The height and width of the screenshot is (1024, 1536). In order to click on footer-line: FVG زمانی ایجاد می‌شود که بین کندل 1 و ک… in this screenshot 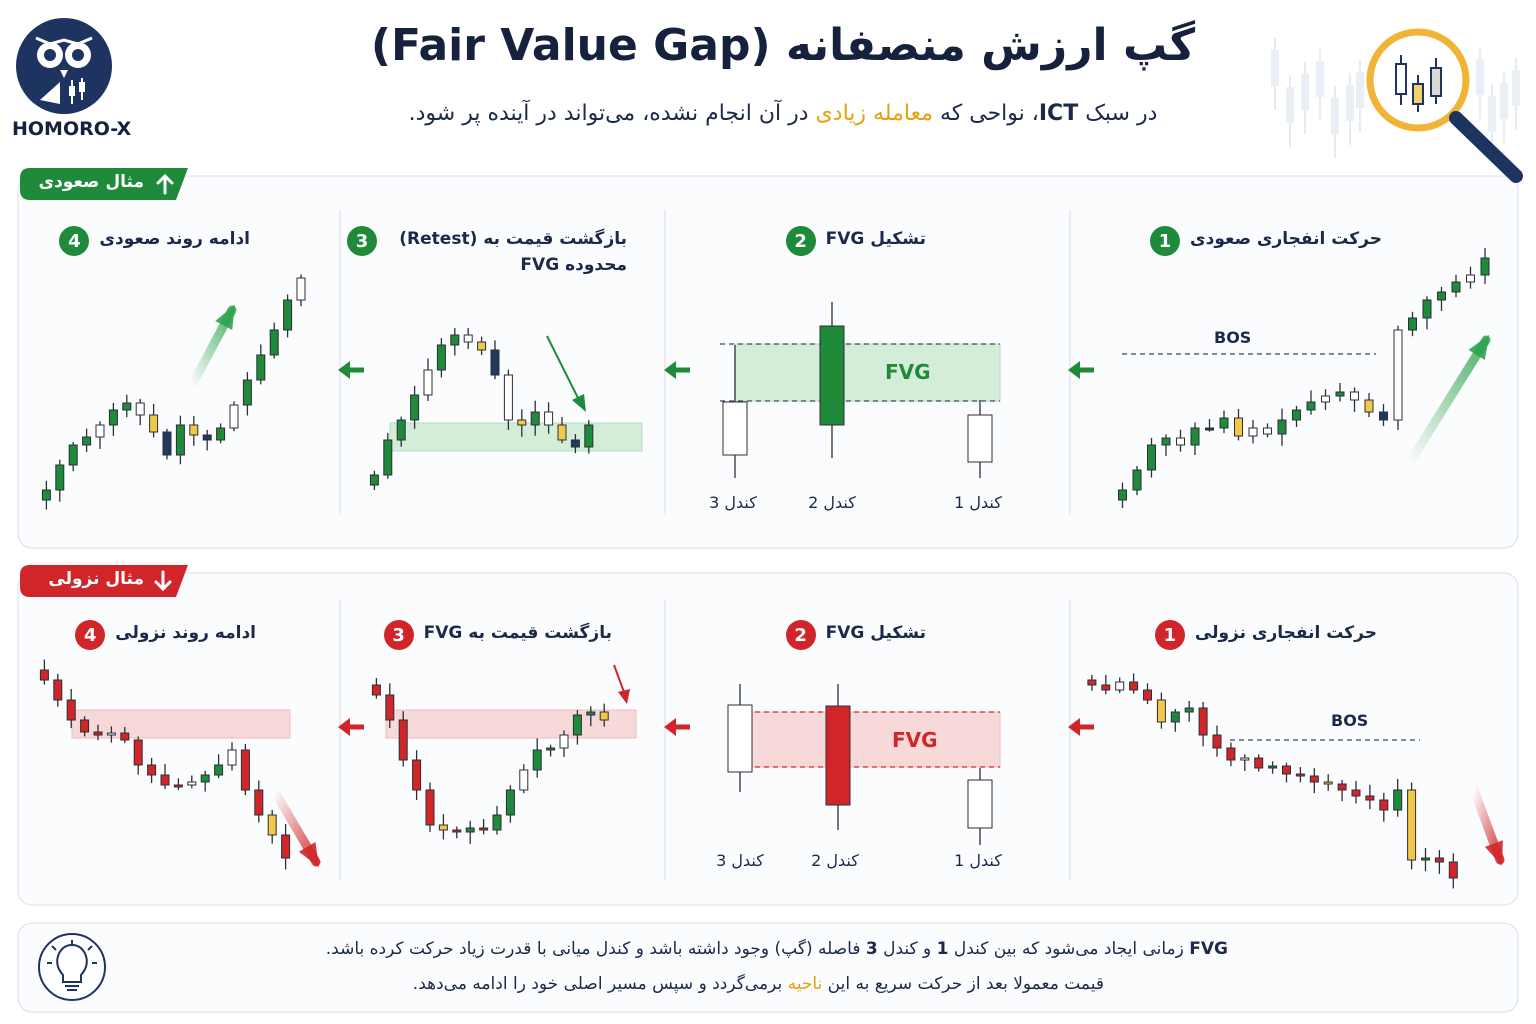, I will do `click(777, 949)`.